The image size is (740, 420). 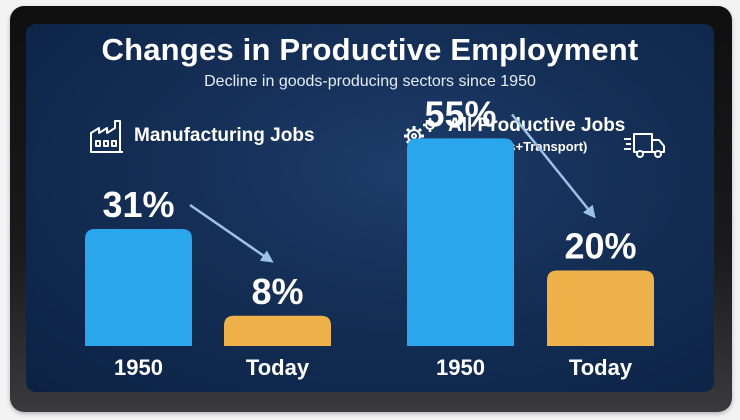 I want to click on value-label-chart2-today: 20%, so click(x=600, y=246).